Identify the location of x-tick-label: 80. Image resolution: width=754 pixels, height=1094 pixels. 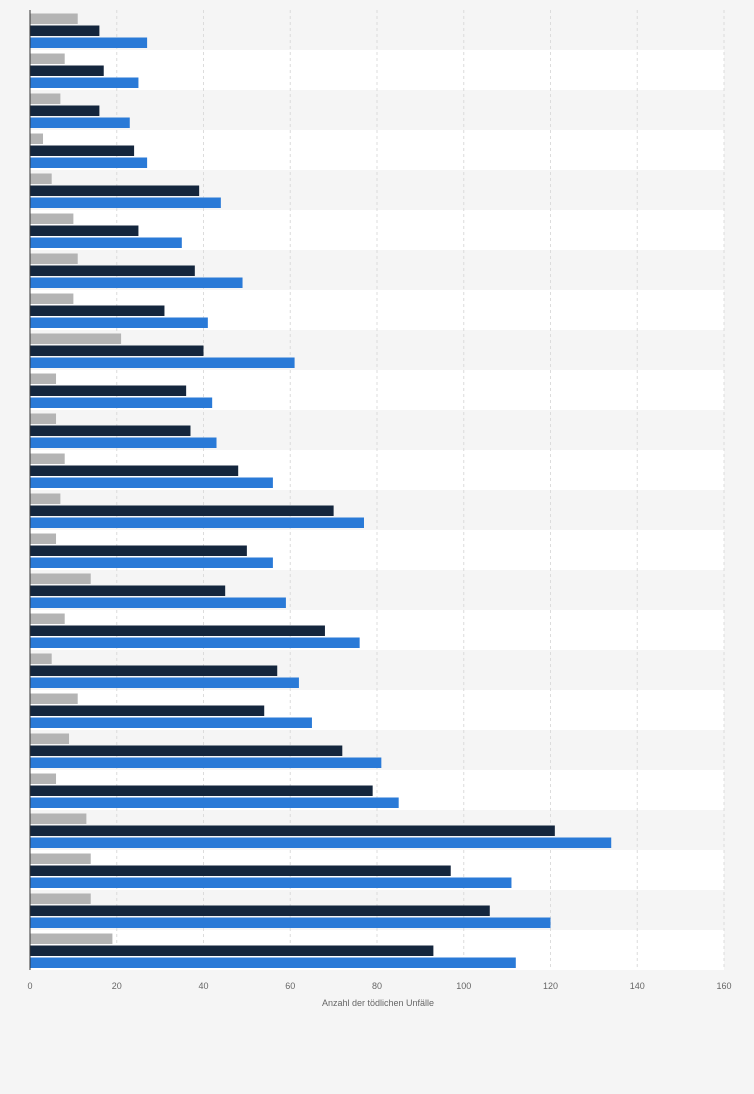
(377, 986).